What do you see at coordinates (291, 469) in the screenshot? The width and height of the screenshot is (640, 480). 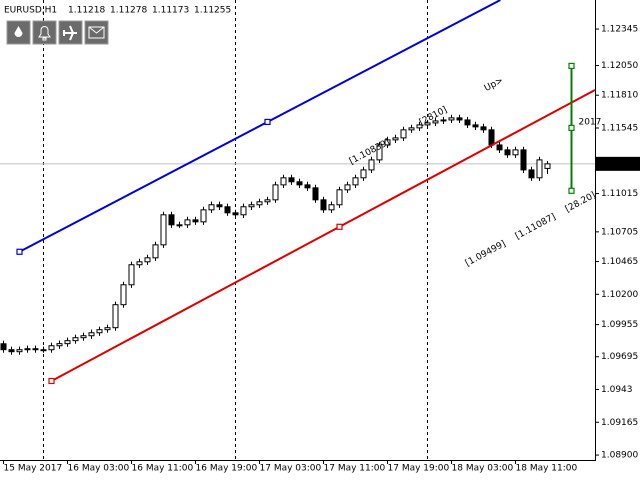 I see `x-tick-label: 17 May 03:00` at bounding box center [291, 469].